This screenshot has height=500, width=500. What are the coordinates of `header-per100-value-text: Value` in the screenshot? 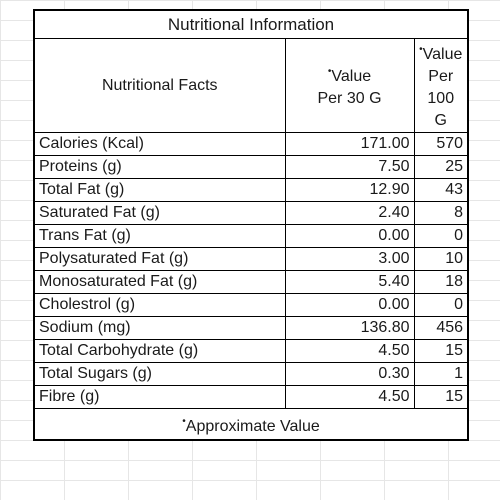 It's located at (442, 54).